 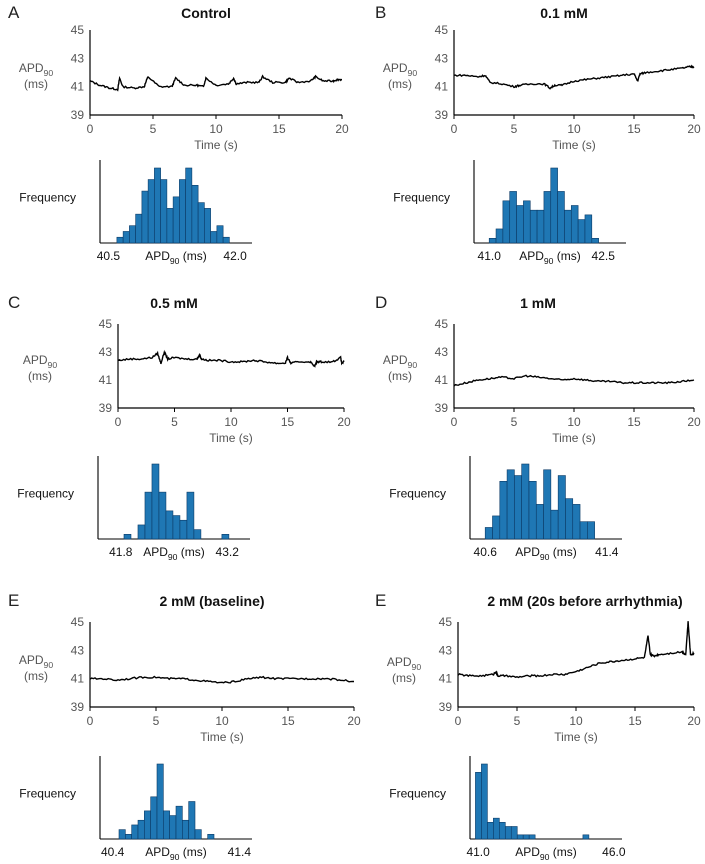 What do you see at coordinates (206, 13) in the screenshot?
I see `panel-title: Control` at bounding box center [206, 13].